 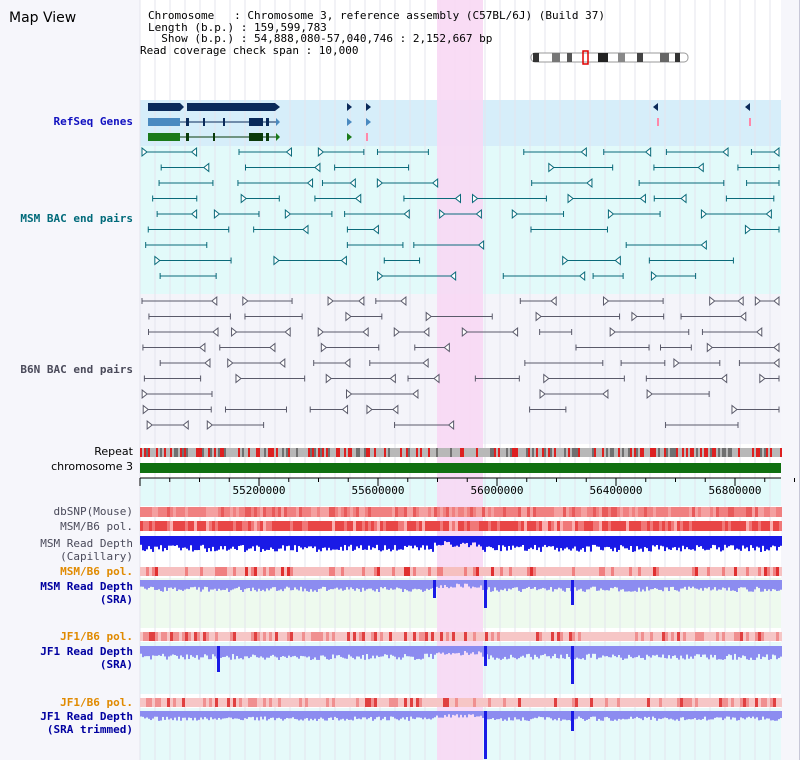 What do you see at coordinates (86, 651) in the screenshot?
I see `track-label-jf1-depth-sra: JF1 Read Depth` at bounding box center [86, 651].